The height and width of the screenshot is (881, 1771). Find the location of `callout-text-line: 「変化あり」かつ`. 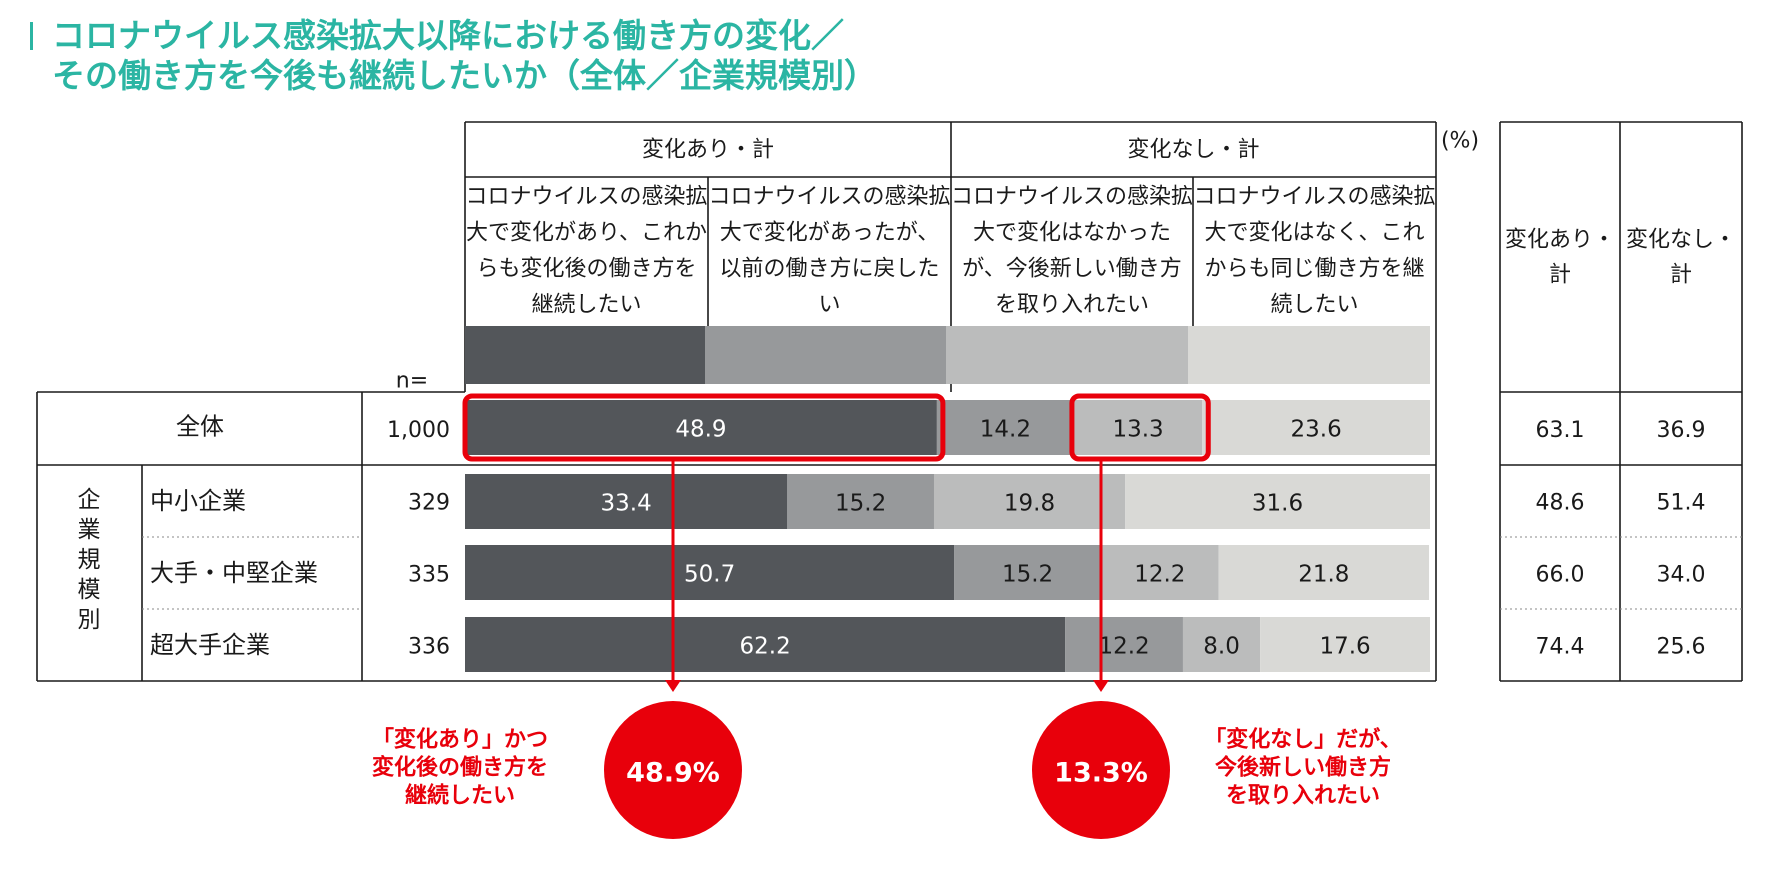

callout-text-line: 「変化あり」かつ is located at coordinates (460, 740).